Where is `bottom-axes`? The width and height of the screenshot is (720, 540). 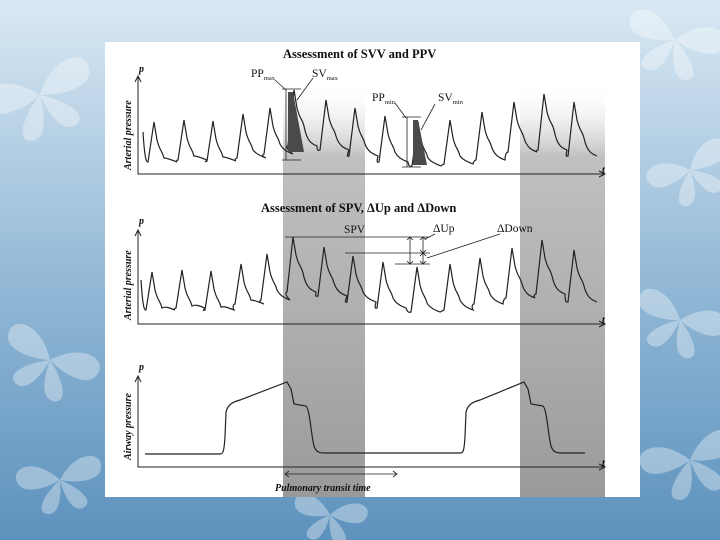
bottom-axes is located at coordinates (371, 422).